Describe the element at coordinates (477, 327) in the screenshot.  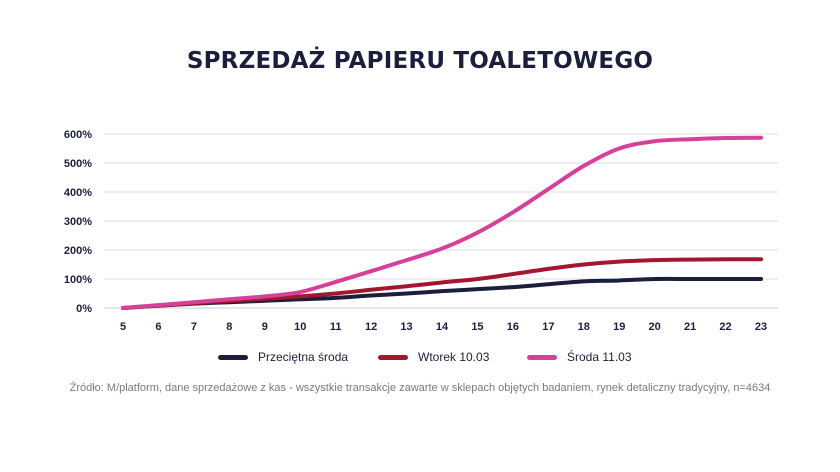
I see `x-tick-label: 15` at that location.